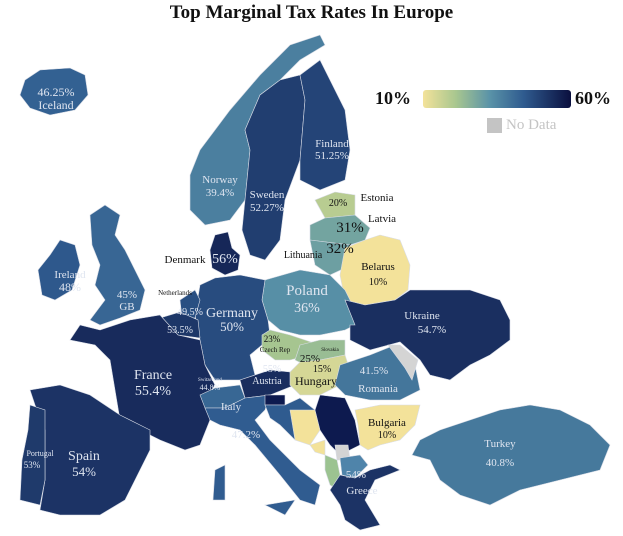 The height and width of the screenshot is (536, 623). Describe the element at coordinates (153, 375) in the screenshot. I see `label-france-name: France` at that location.